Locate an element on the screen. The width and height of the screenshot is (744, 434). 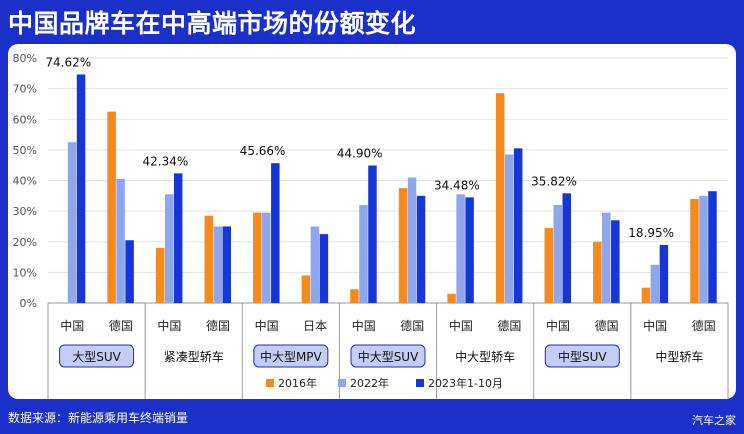
y-tick-label: 60% is located at coordinates (25, 119).